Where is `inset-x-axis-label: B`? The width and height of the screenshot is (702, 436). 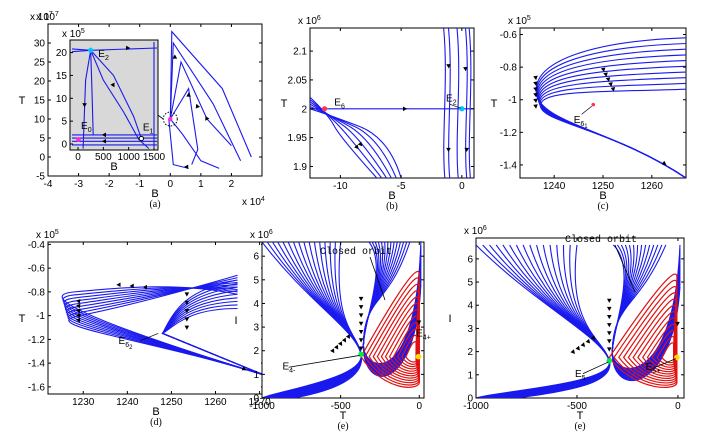 inset-x-axis-label: B is located at coordinates (113, 167).